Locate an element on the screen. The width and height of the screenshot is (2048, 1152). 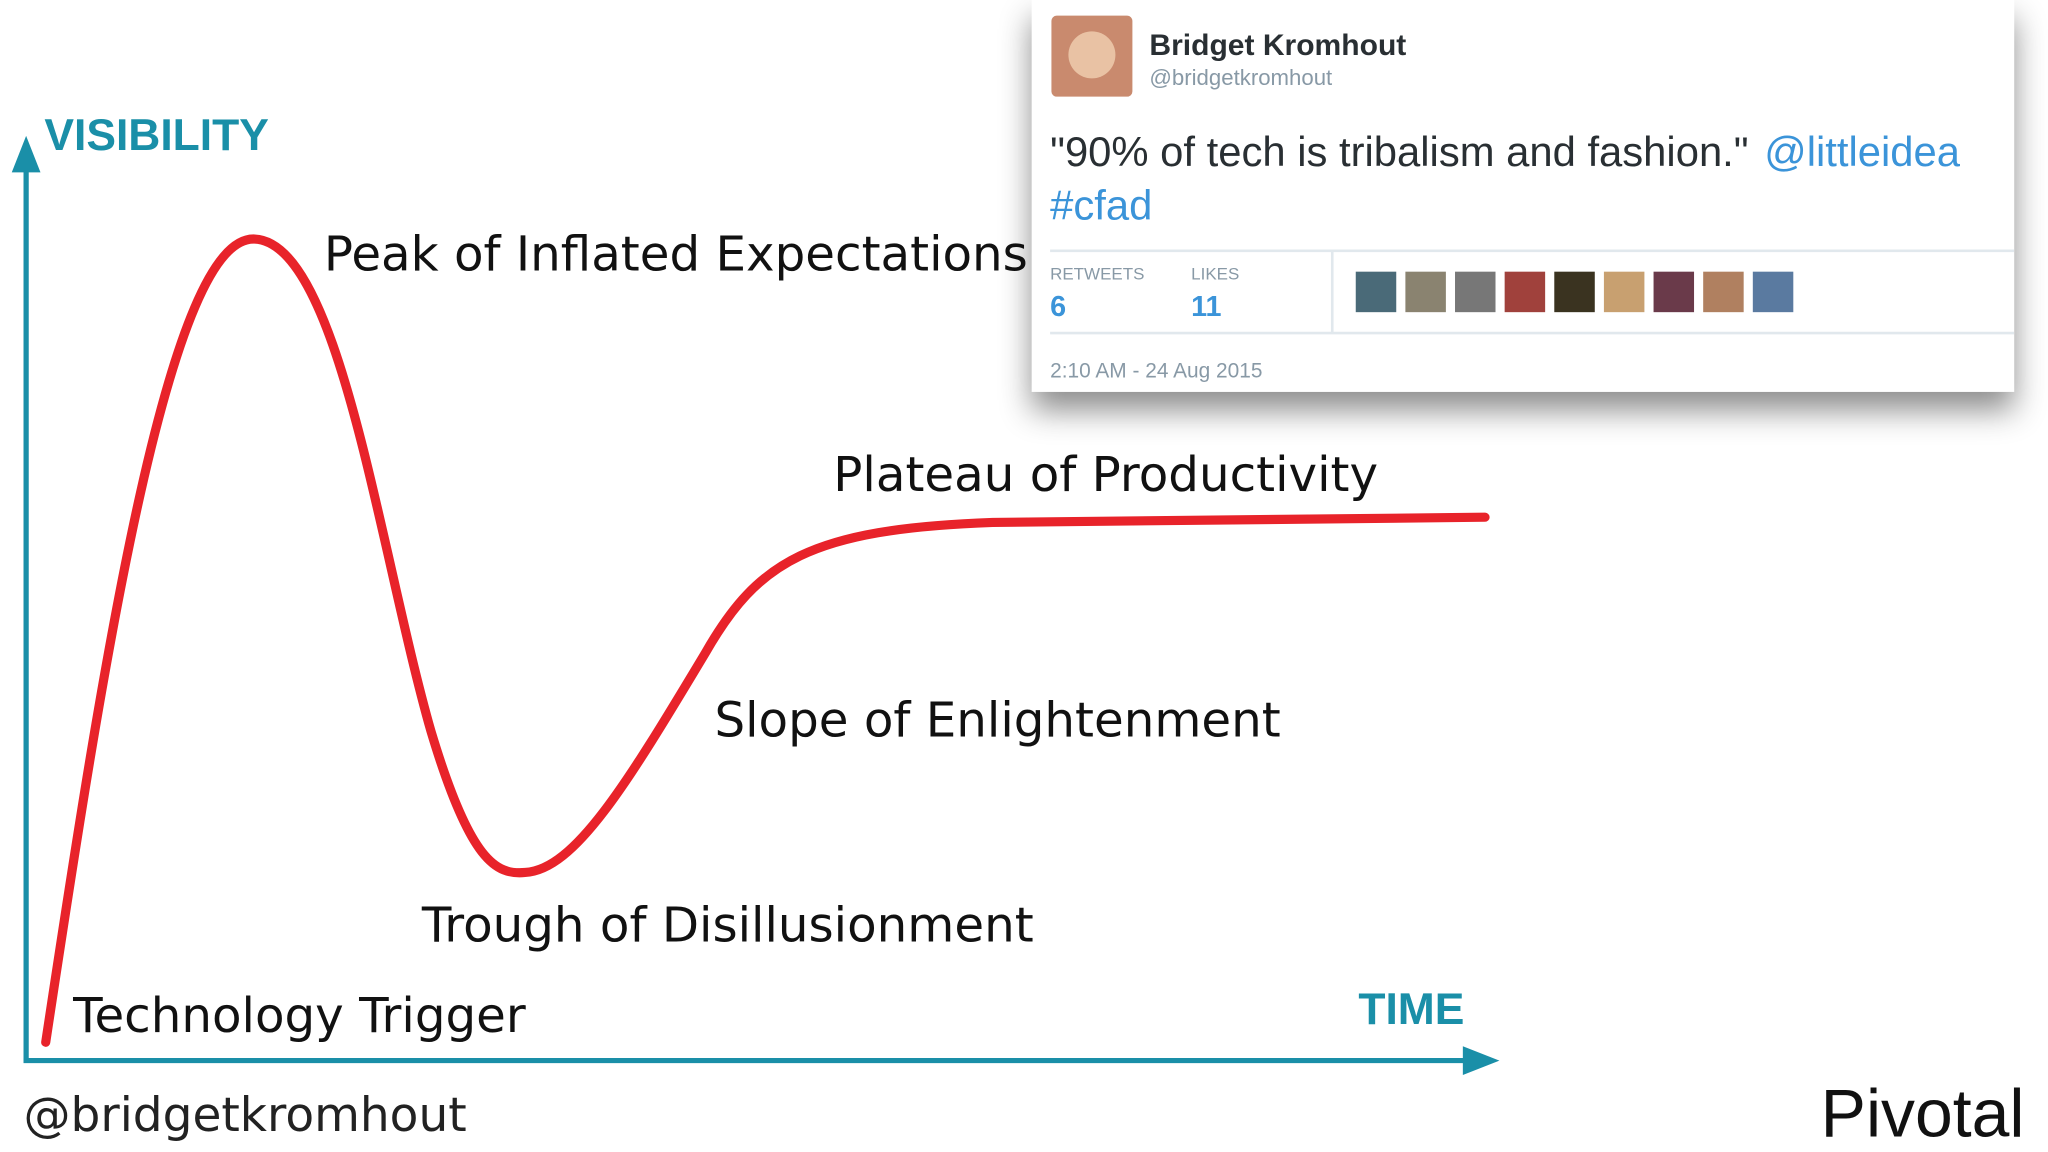
y-arrow is located at coordinates (26, 154).